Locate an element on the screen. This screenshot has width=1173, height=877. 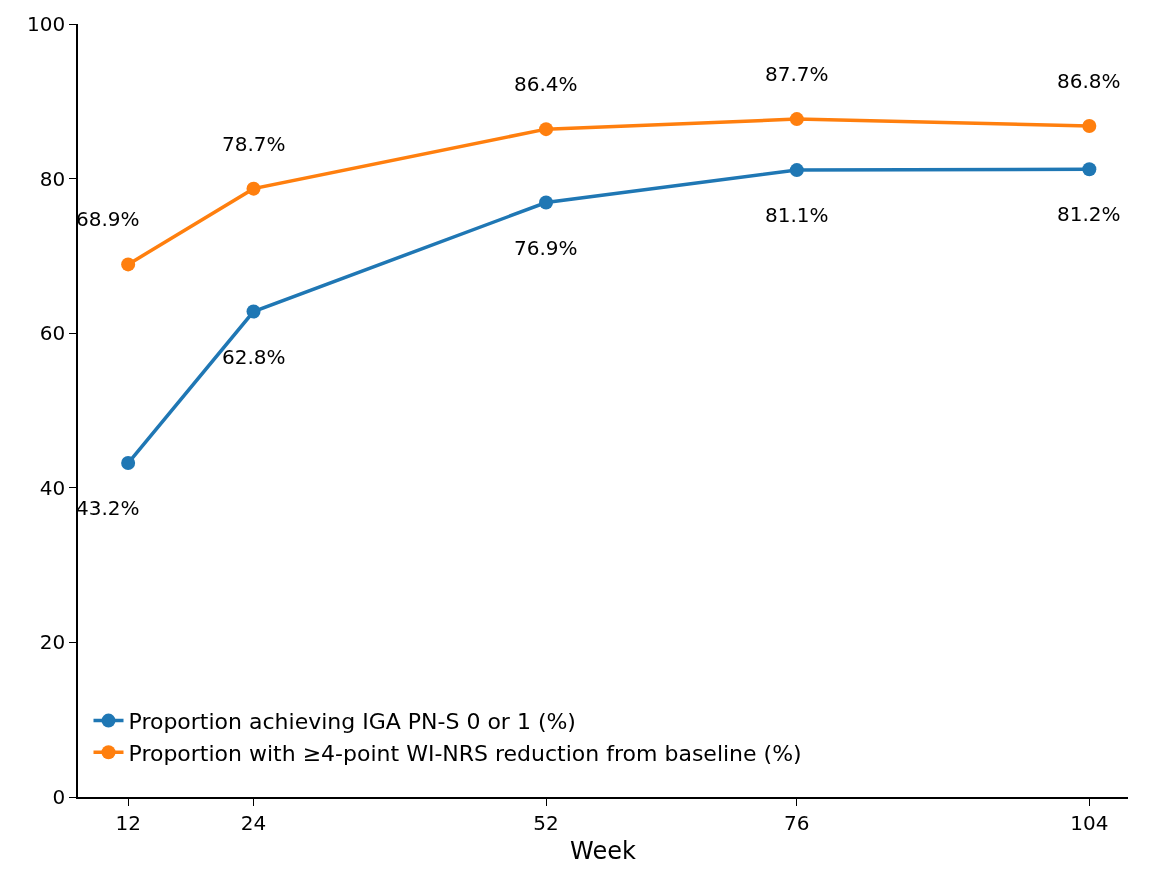
data-label: 86.4% is located at coordinates (546, 84).